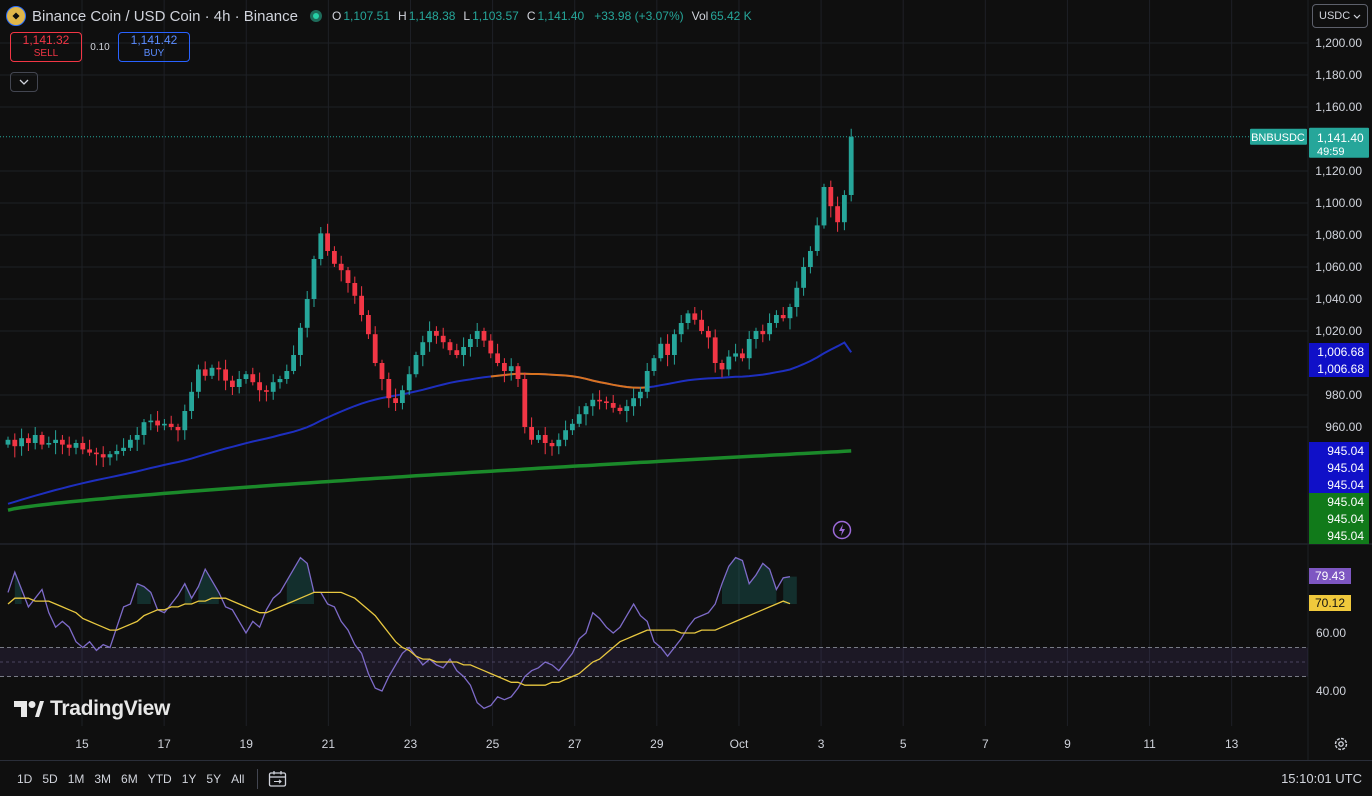 Image resolution: width=1372 pixels, height=796 pixels. Describe the element at coordinates (159, 778) in the screenshot. I see `range-ytd: YTD` at that location.